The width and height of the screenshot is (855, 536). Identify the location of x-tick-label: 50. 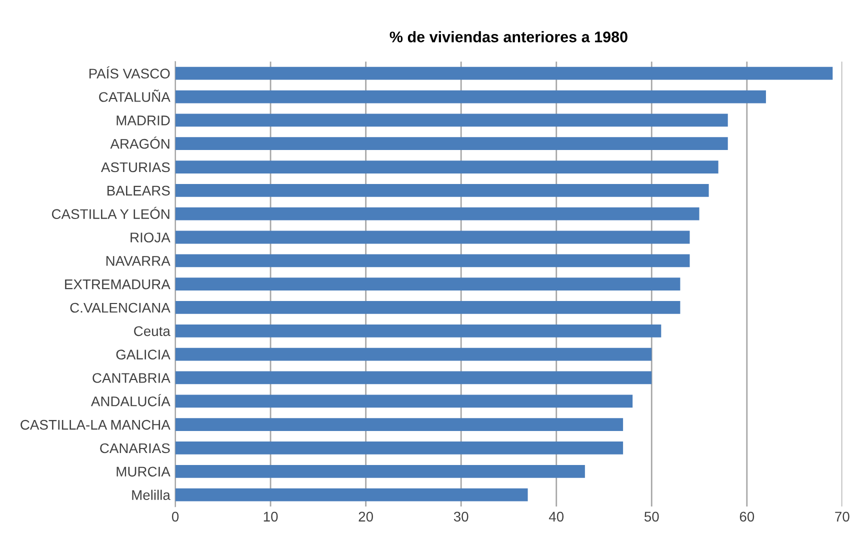
(651, 517).